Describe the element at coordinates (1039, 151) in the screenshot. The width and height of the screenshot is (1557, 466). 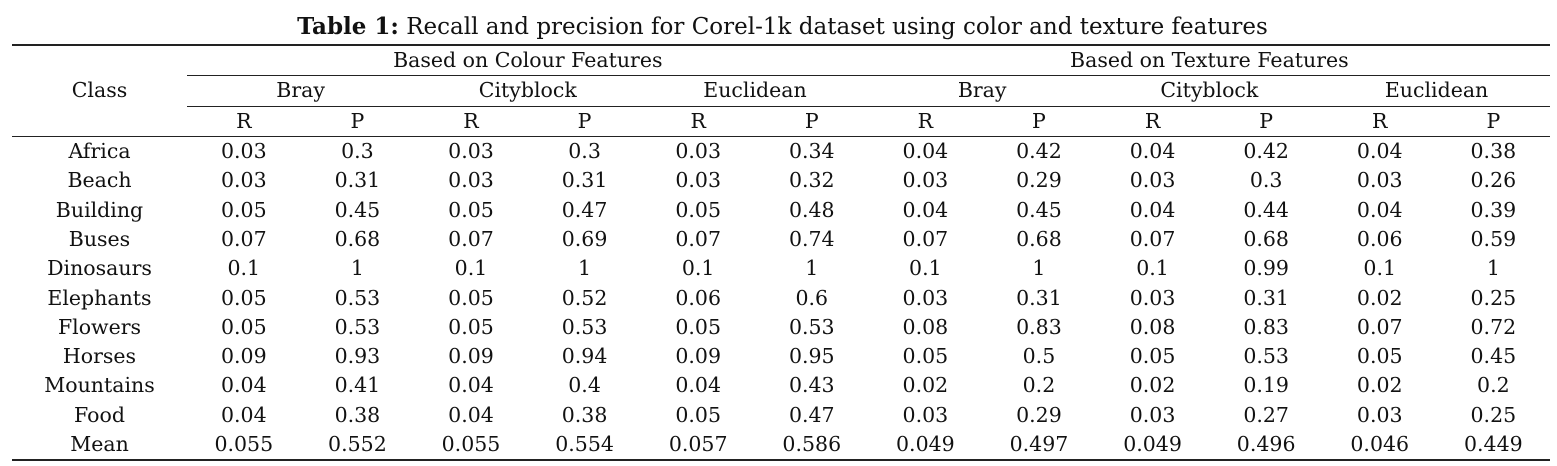
I see `table-cell: 0.42` at that location.